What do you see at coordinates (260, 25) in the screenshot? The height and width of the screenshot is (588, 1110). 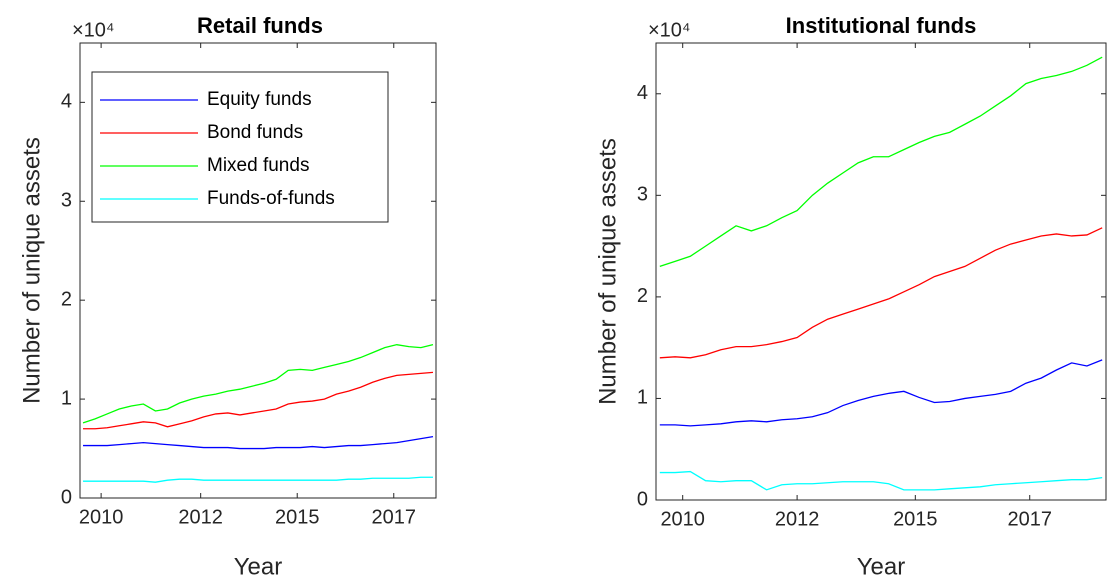 I see `chart-title: Retail funds` at bounding box center [260, 25].